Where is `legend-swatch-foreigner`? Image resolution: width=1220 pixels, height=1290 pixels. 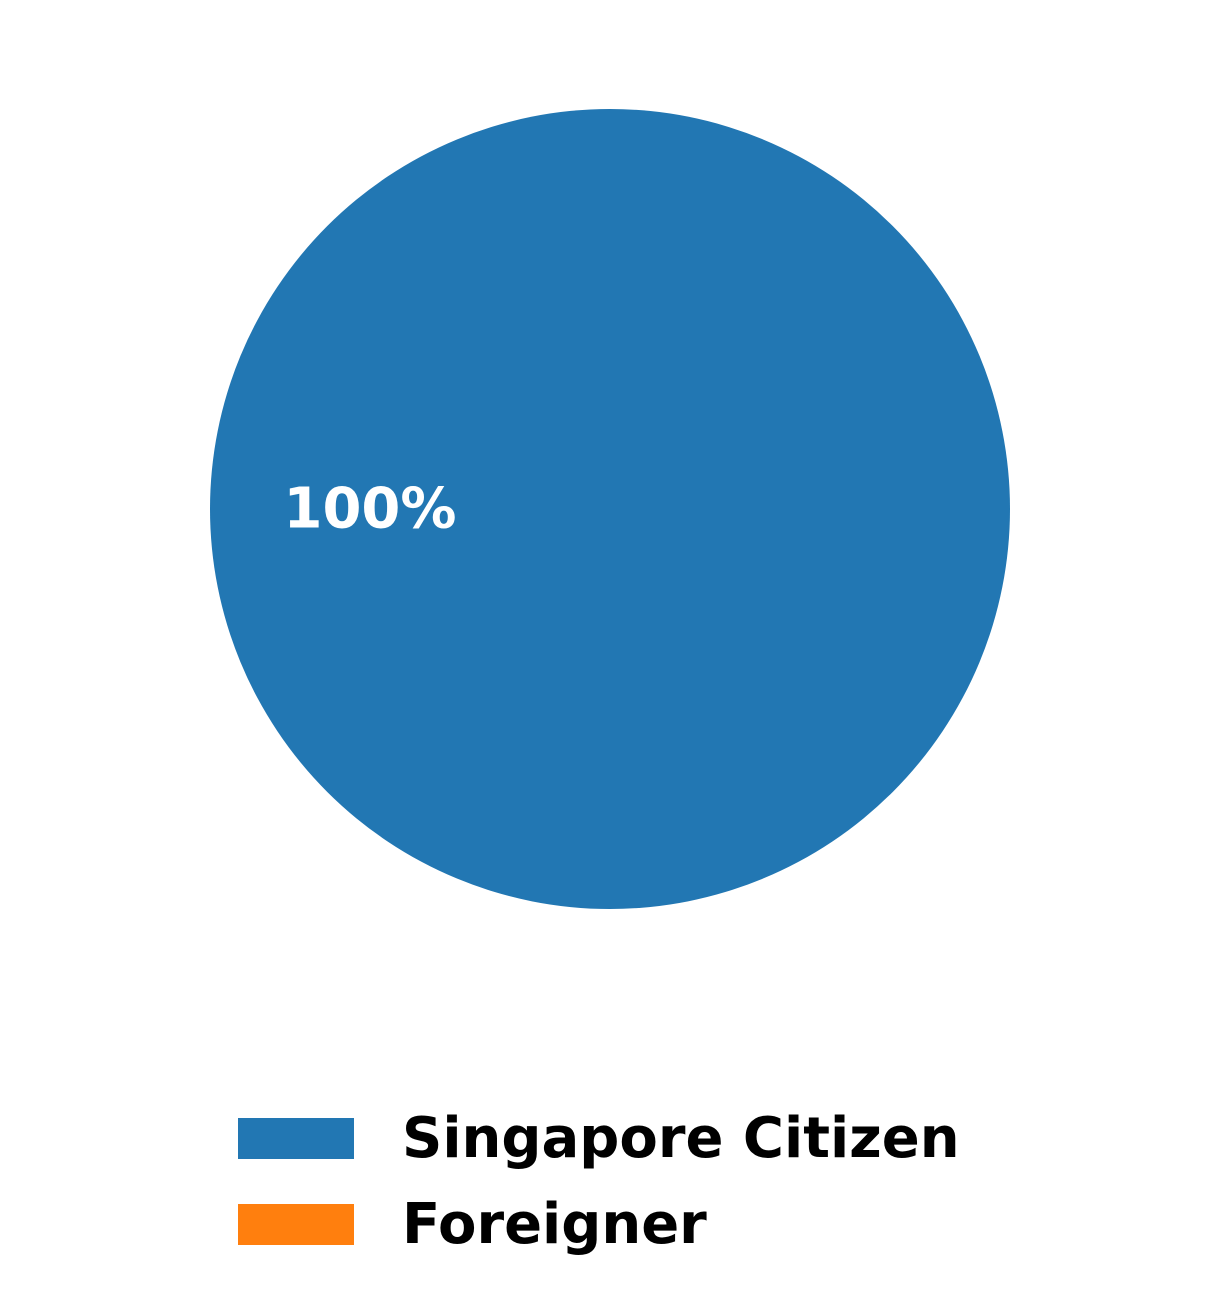
legend-swatch-foreigner is located at coordinates (296, 1224).